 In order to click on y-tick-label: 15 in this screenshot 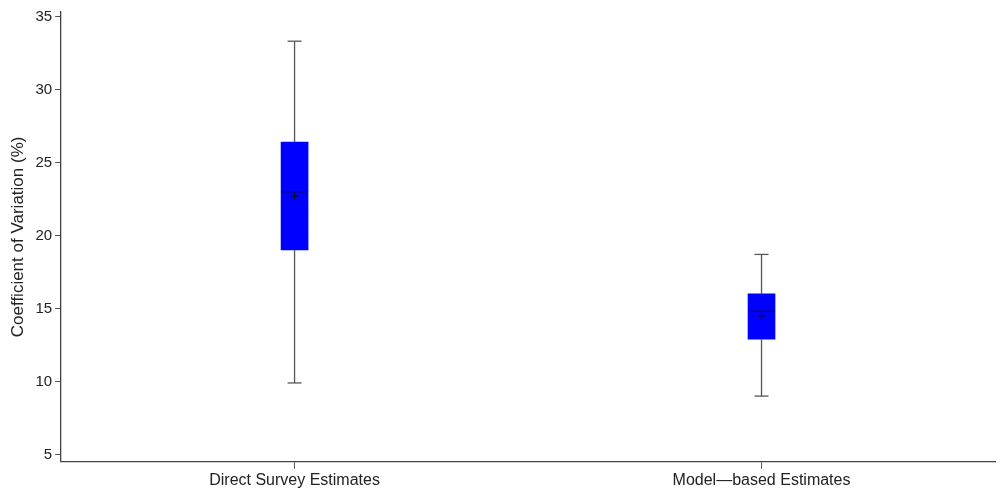, I will do `click(44, 307)`.